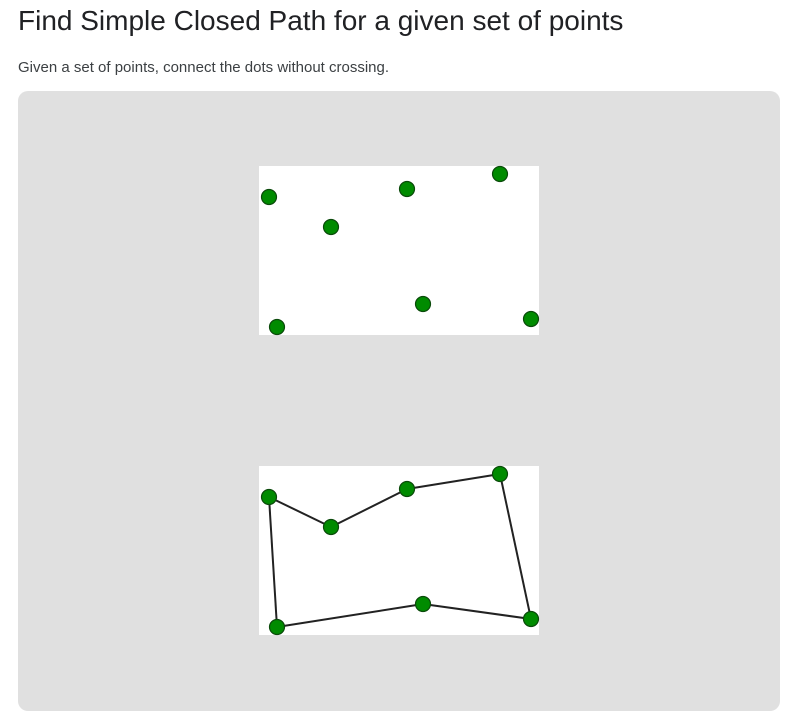  I want to click on points-canvas, so click(399, 250).